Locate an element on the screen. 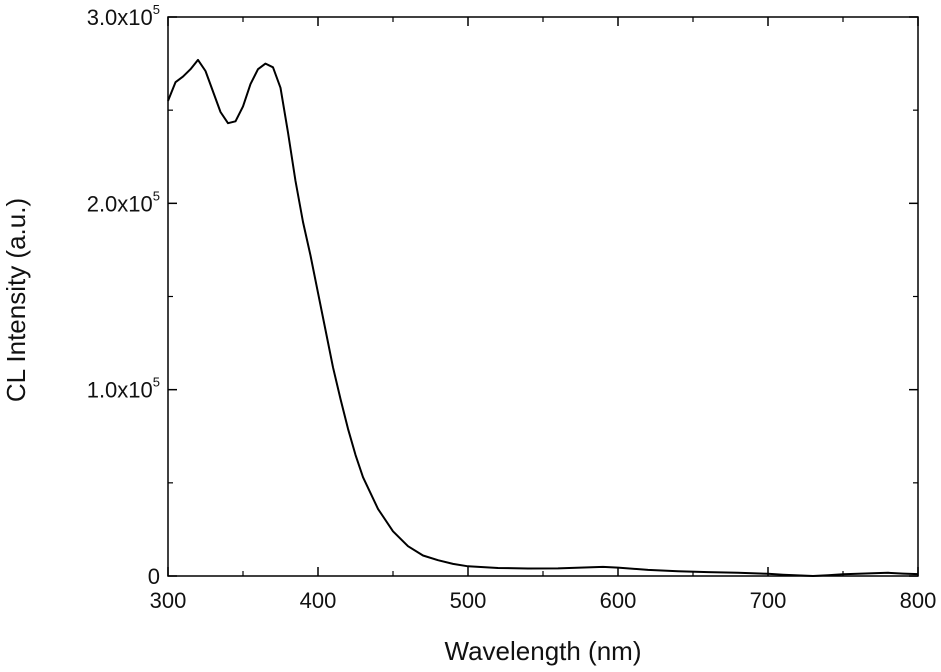 The image size is (941, 672). x-tick-label: 300 is located at coordinates (168, 600).